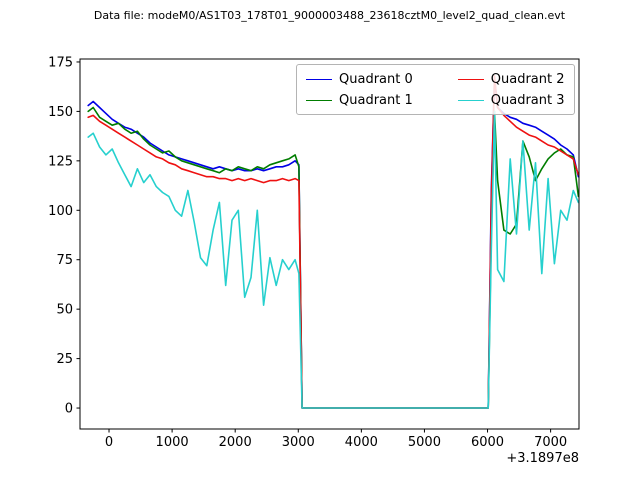 This screenshot has width=640, height=480. I want to click on legend-item-quadrant-3: Quadrant 3, so click(511, 100).